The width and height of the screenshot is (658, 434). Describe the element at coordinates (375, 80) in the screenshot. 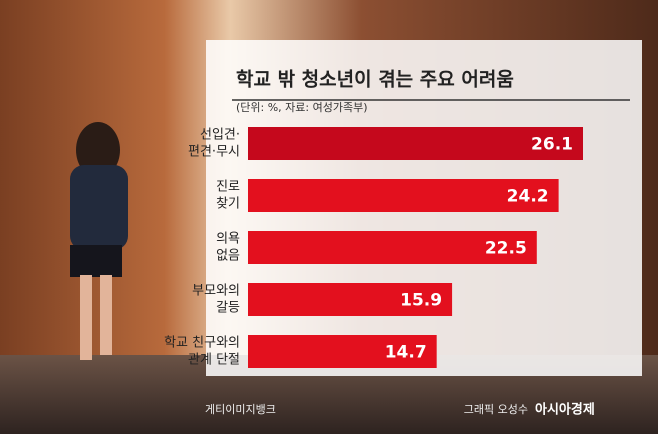

I see `chart-title: 학교 밖 청소년이 겪는 주요 어려움` at that location.